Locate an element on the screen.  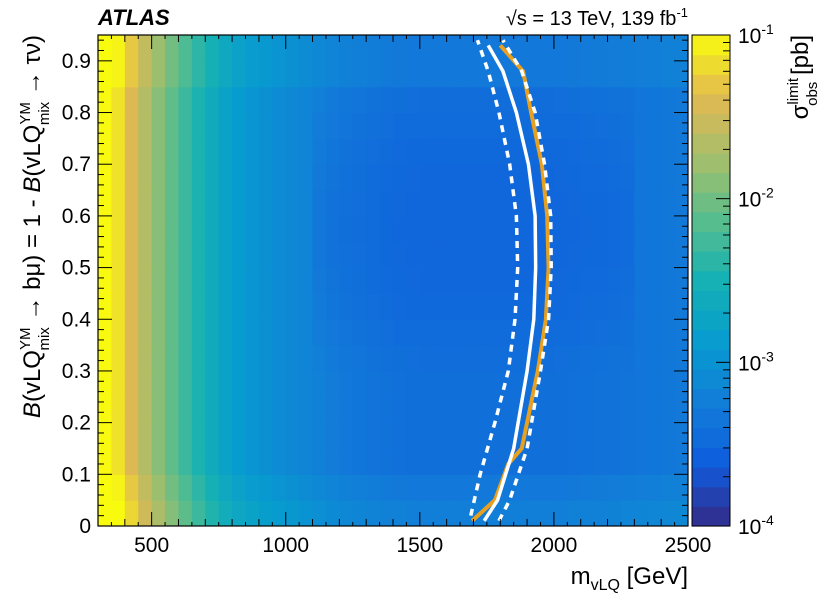
contour-white-dashed is located at coordinates (525, 280).